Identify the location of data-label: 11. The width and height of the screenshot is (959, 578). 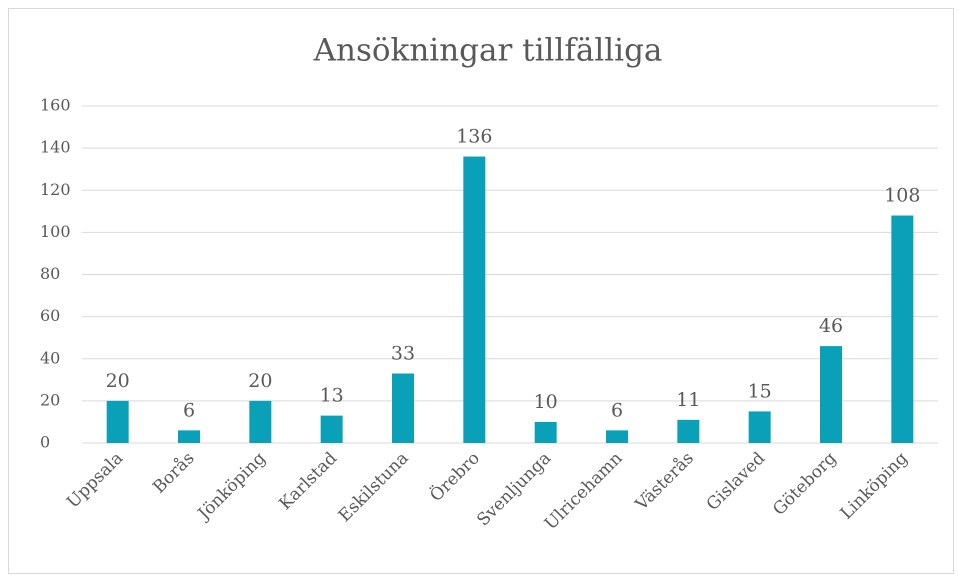
(688, 400).